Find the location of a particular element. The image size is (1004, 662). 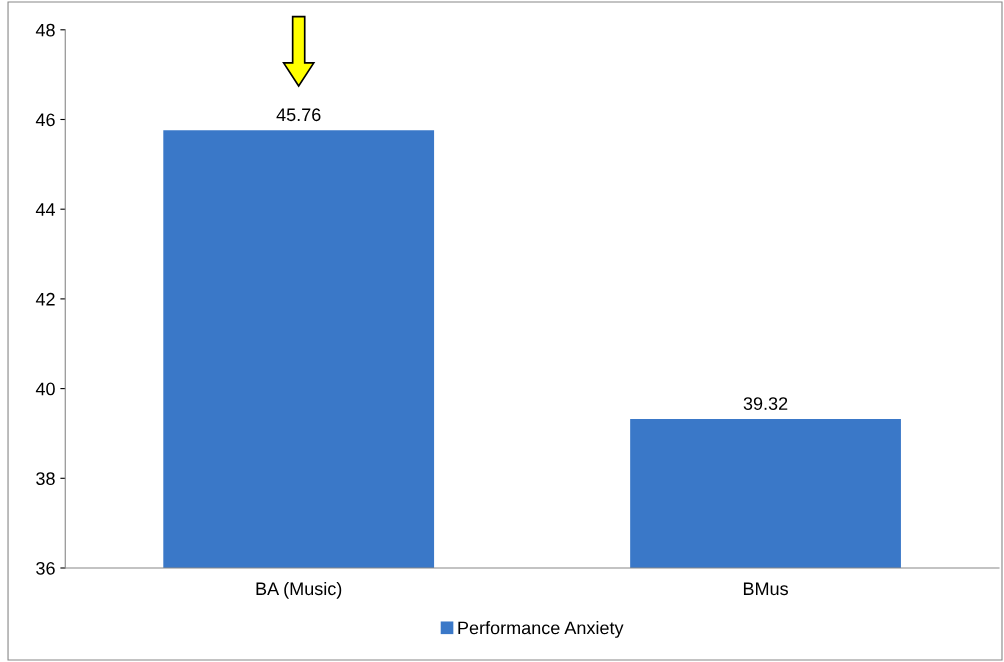

y-tick-label: 38 is located at coordinates (45, 479).